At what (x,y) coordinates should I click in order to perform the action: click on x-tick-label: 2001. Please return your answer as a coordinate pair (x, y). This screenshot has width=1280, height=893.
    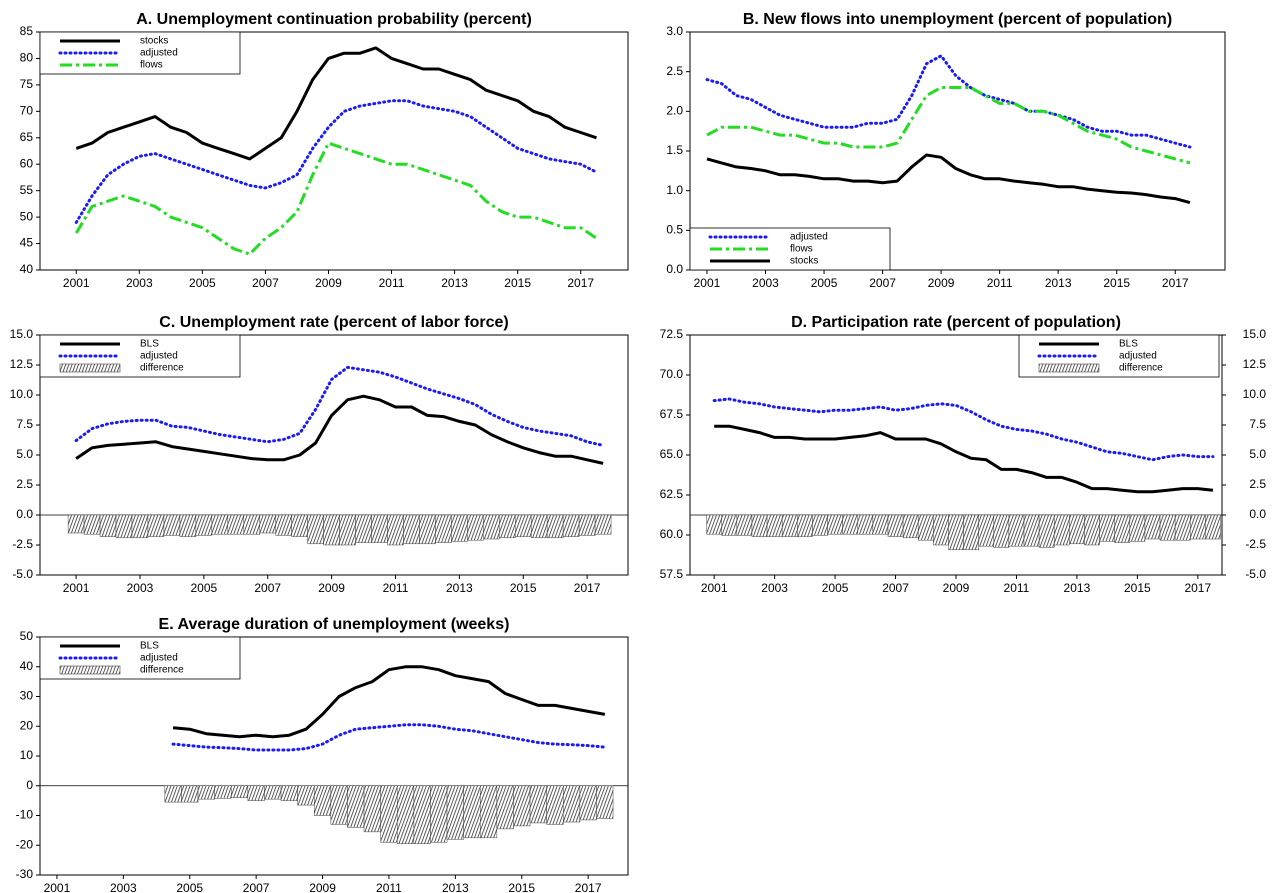
    Looking at the image, I should click on (714, 588).